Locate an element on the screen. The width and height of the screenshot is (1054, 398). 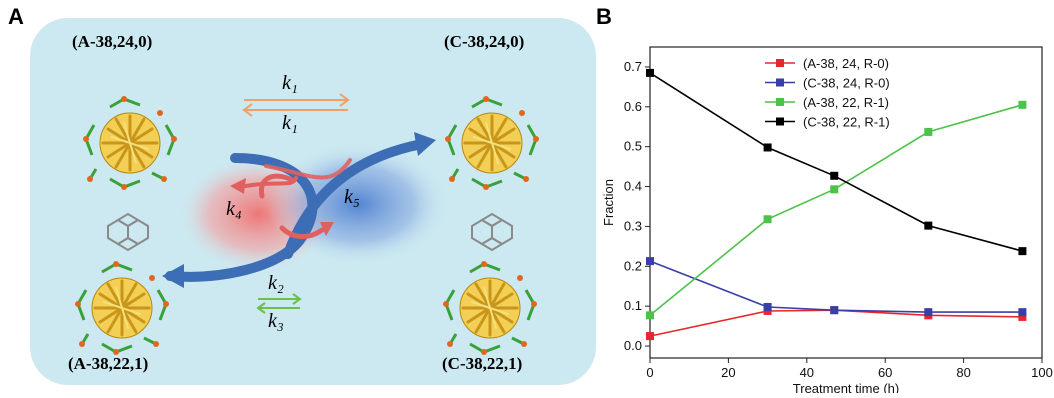
y-axis-title: Fraction is located at coordinates (608, 202).